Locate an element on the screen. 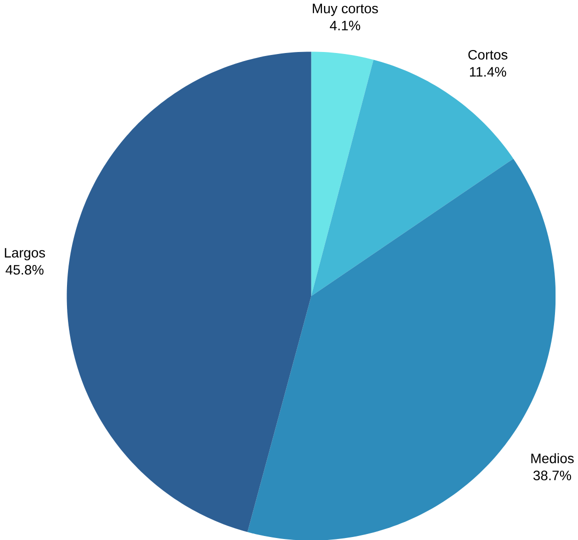 This screenshot has height=540, width=578. slice-label: Cortos is located at coordinates (488, 55).